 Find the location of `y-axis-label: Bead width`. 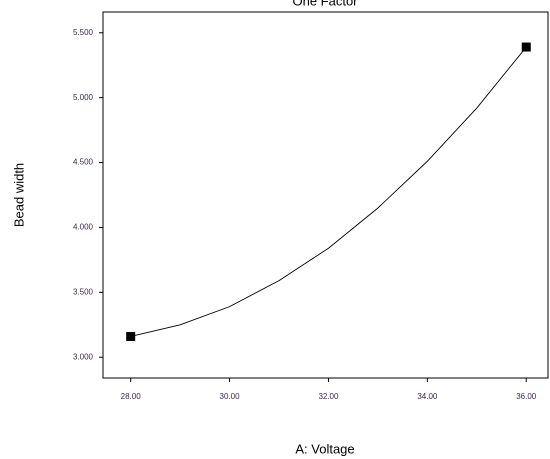

y-axis-label: Bead width is located at coordinates (18, 195).